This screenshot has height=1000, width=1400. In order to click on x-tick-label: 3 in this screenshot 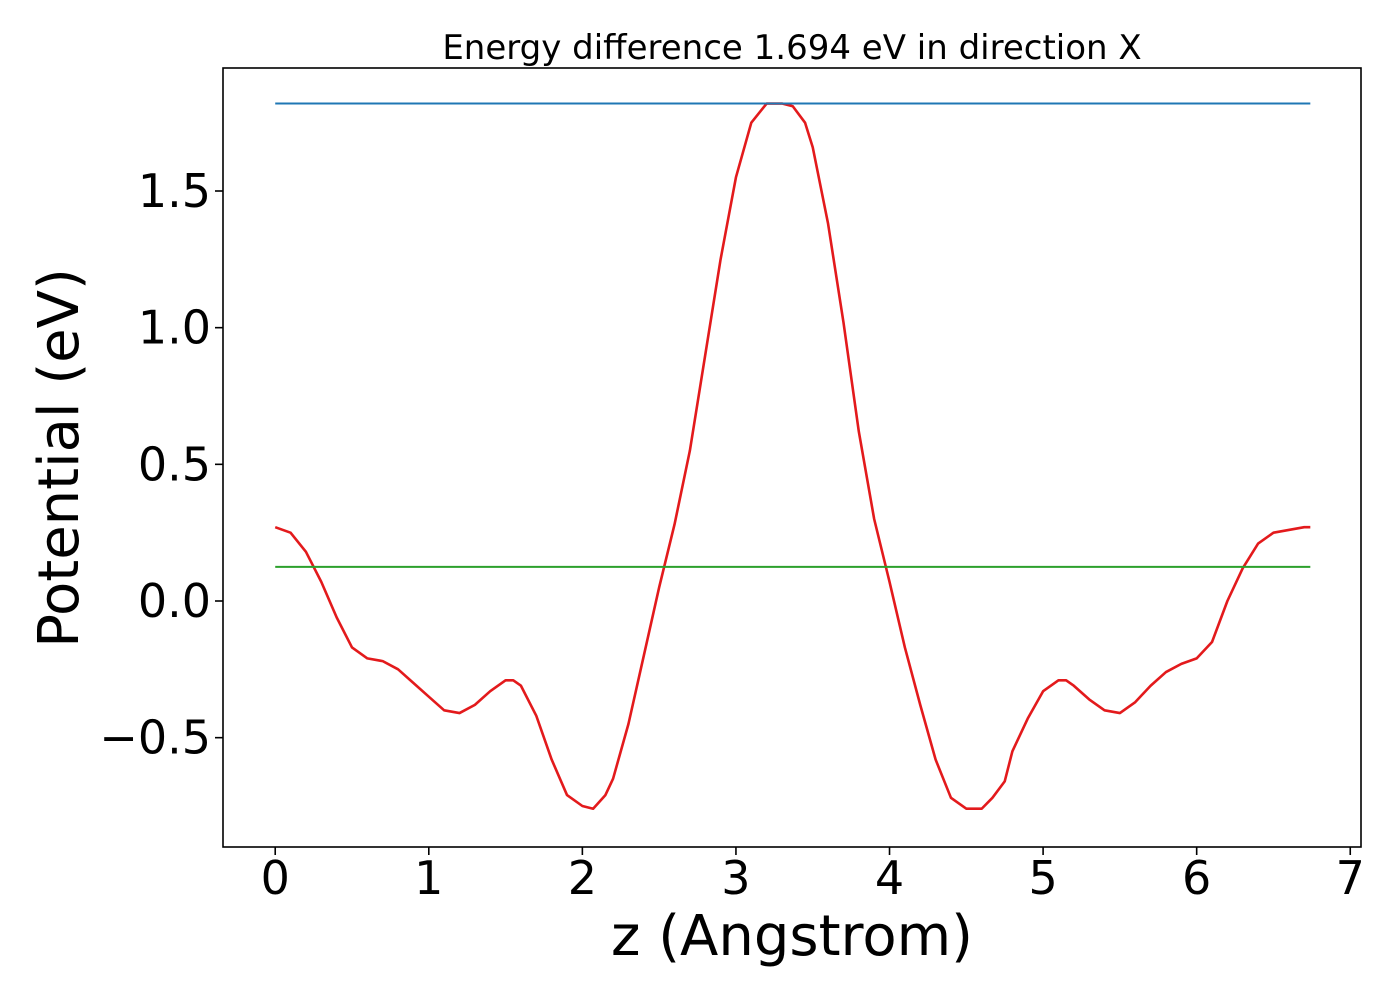, I will do `click(735, 878)`.